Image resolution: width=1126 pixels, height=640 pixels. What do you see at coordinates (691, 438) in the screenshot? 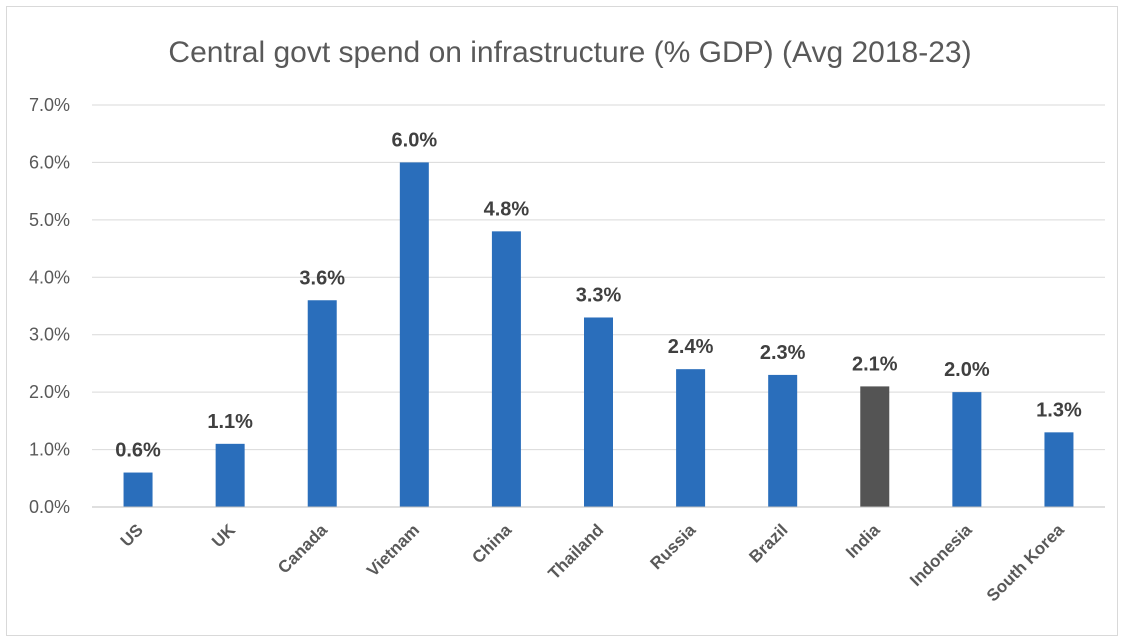
I see `bar-russia` at bounding box center [691, 438].